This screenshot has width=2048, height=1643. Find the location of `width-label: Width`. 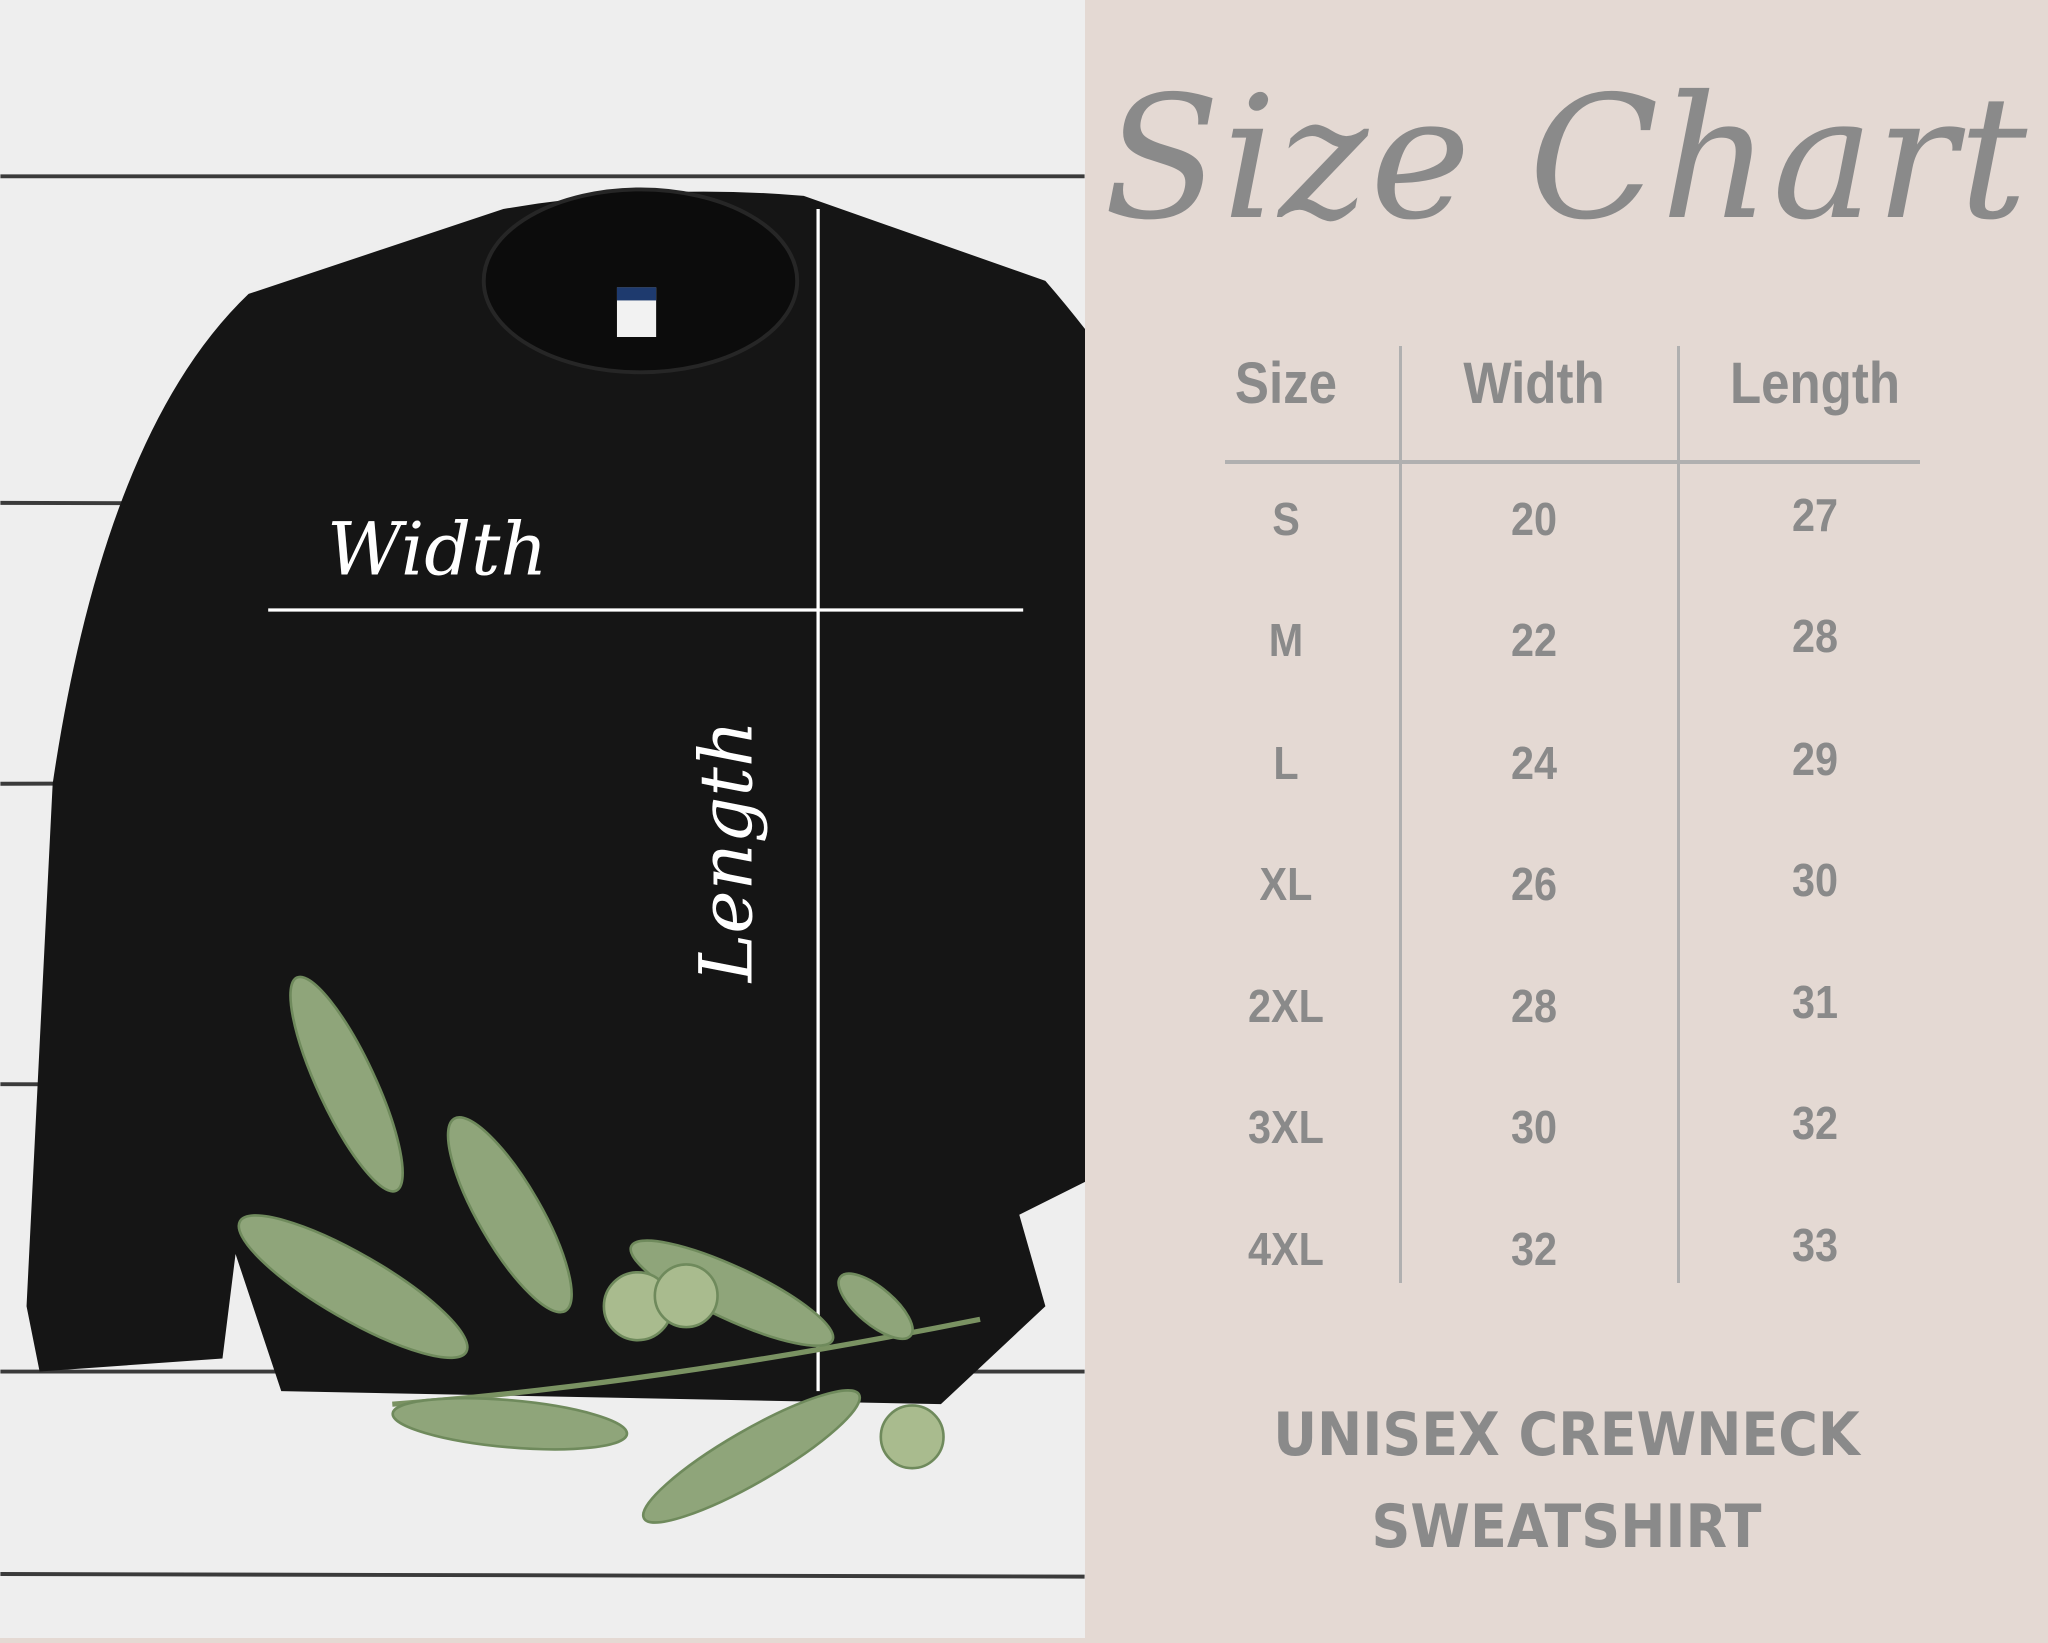

width-label: Width is located at coordinates (437, 550).